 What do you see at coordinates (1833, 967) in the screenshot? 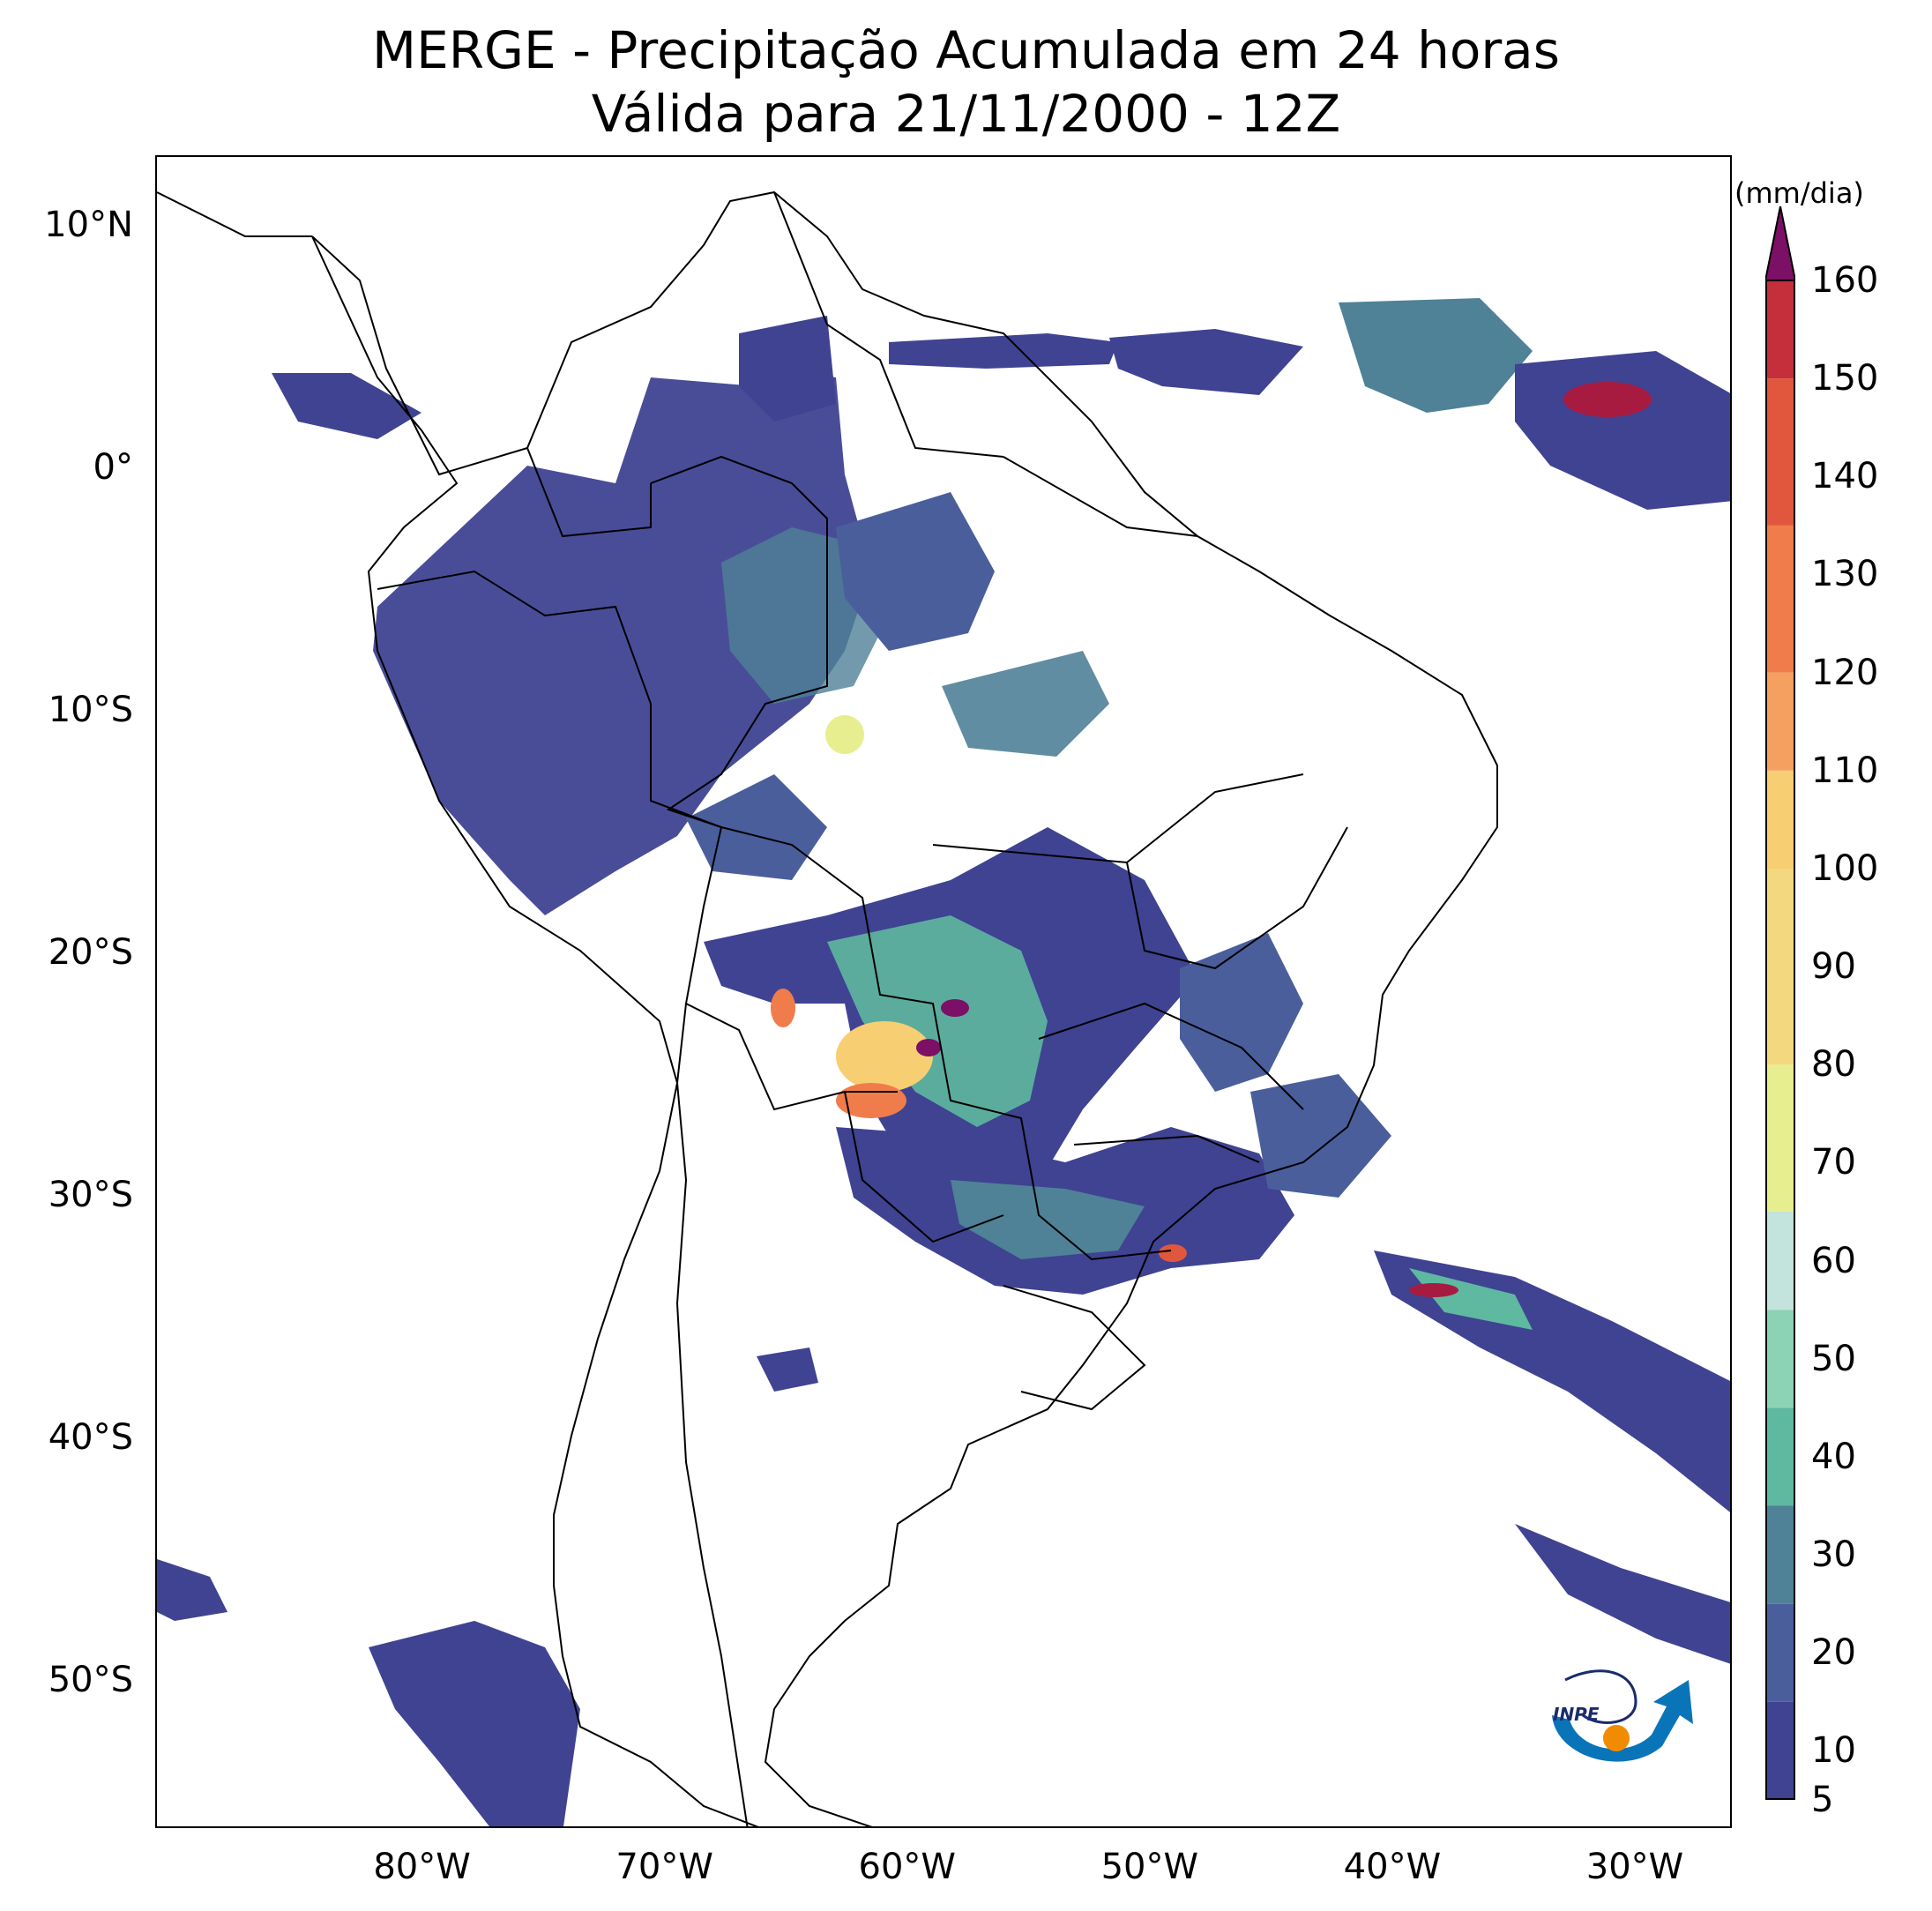
I see `colorbar-tick-label: 90` at bounding box center [1833, 967].